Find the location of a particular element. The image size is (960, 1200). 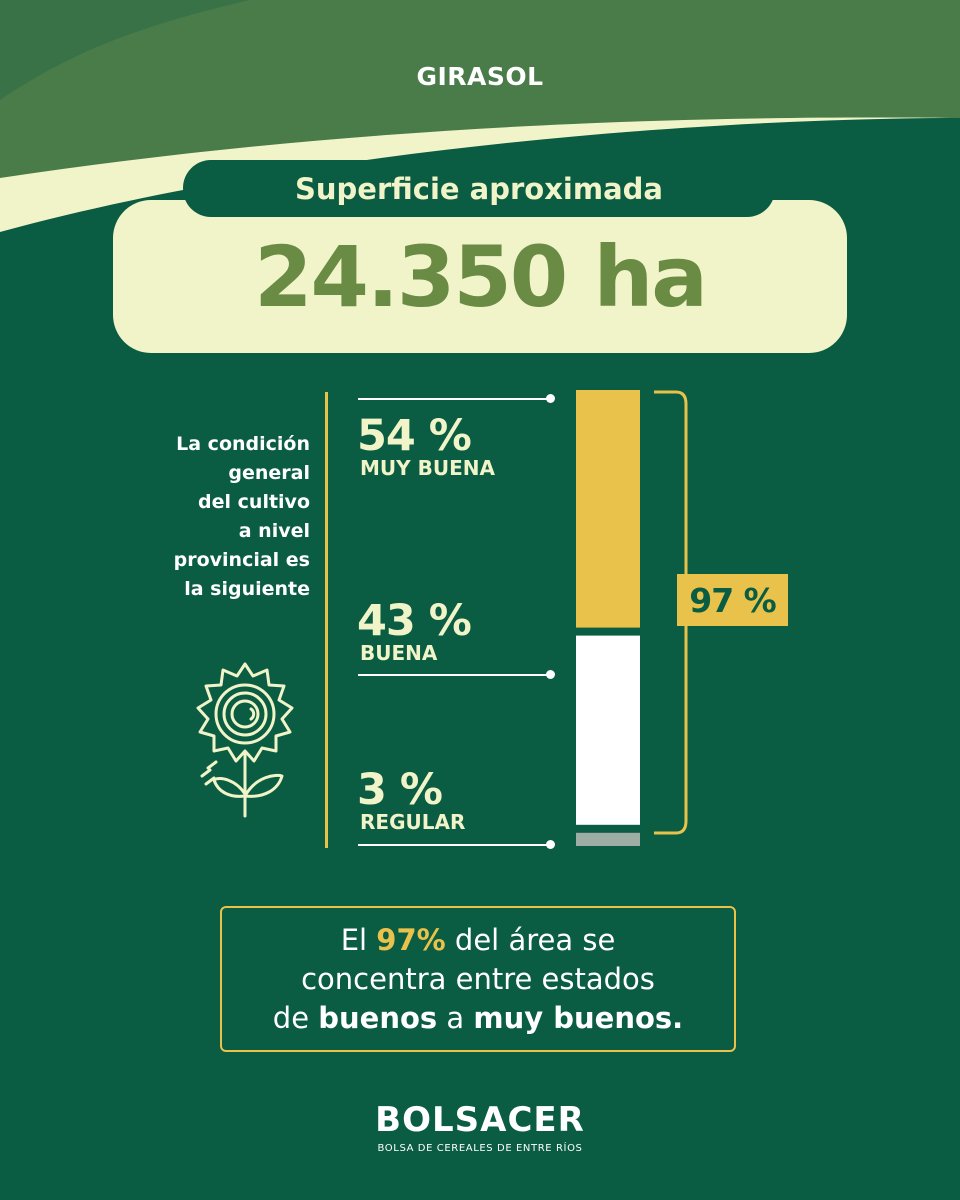

summary-text: a is located at coordinates (455, 1017).